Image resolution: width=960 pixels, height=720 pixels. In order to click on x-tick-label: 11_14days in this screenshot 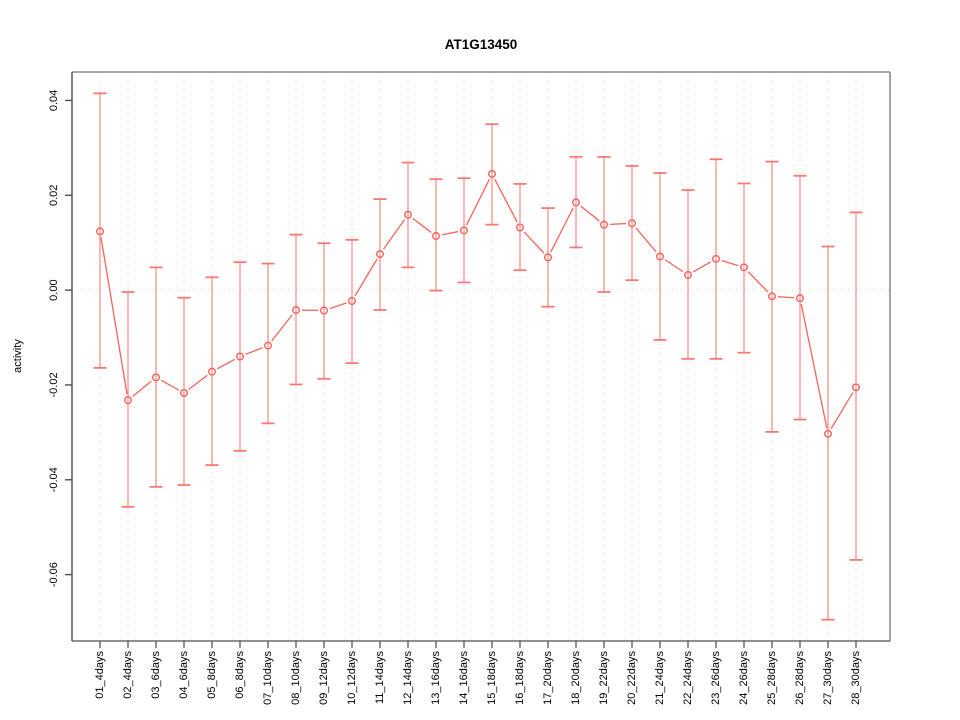, I will do `click(380, 678)`.